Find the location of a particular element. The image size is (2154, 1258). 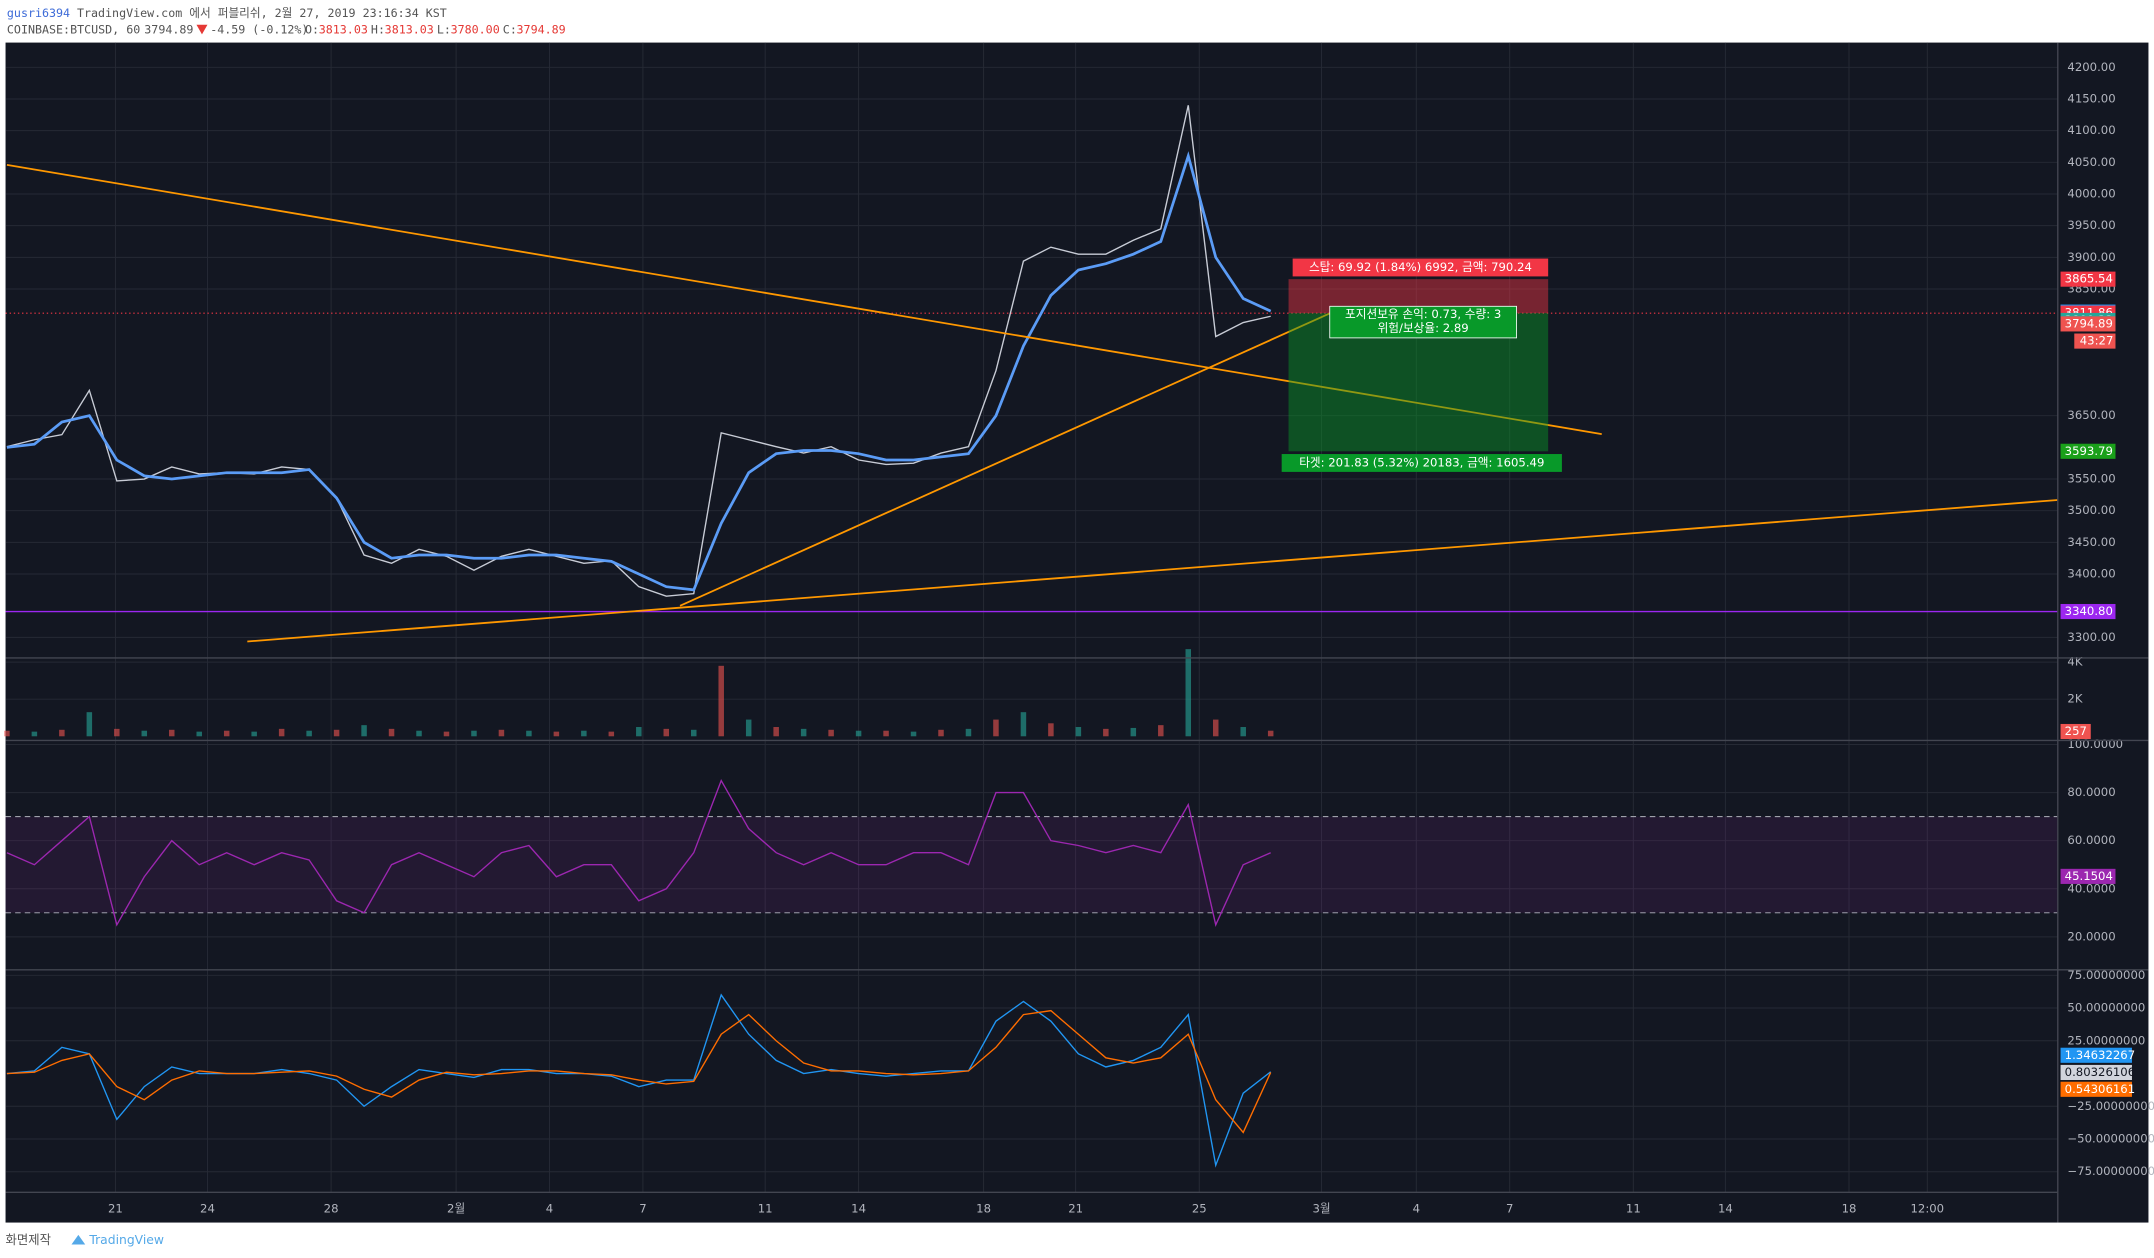

ratio-label: 위험/보상율: 2.89 is located at coordinates (1423, 328).